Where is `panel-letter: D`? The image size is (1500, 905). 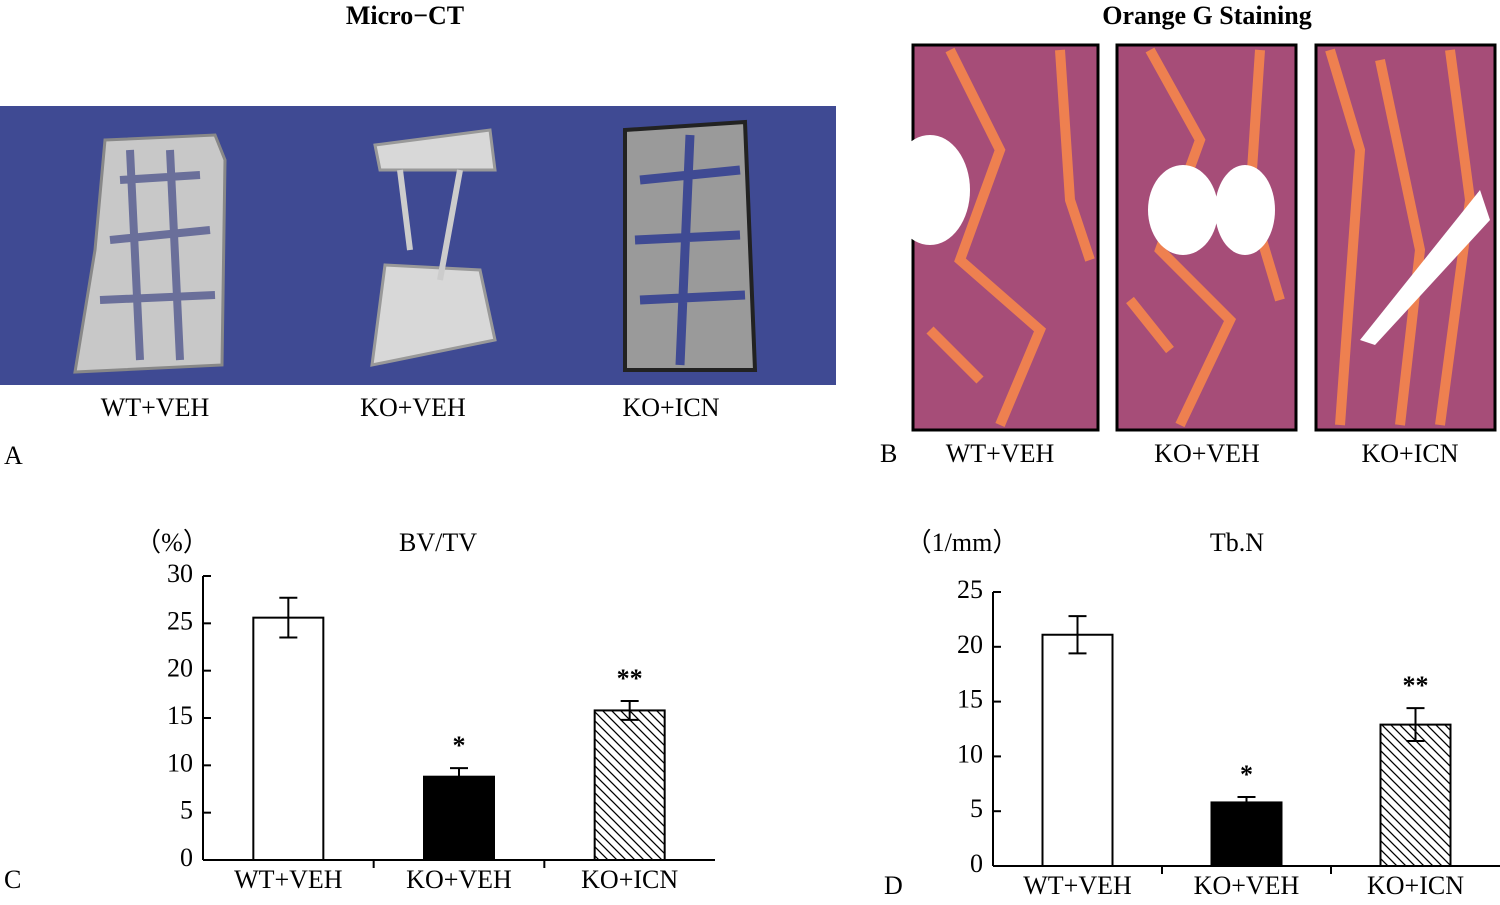 panel-letter: D is located at coordinates (893, 885).